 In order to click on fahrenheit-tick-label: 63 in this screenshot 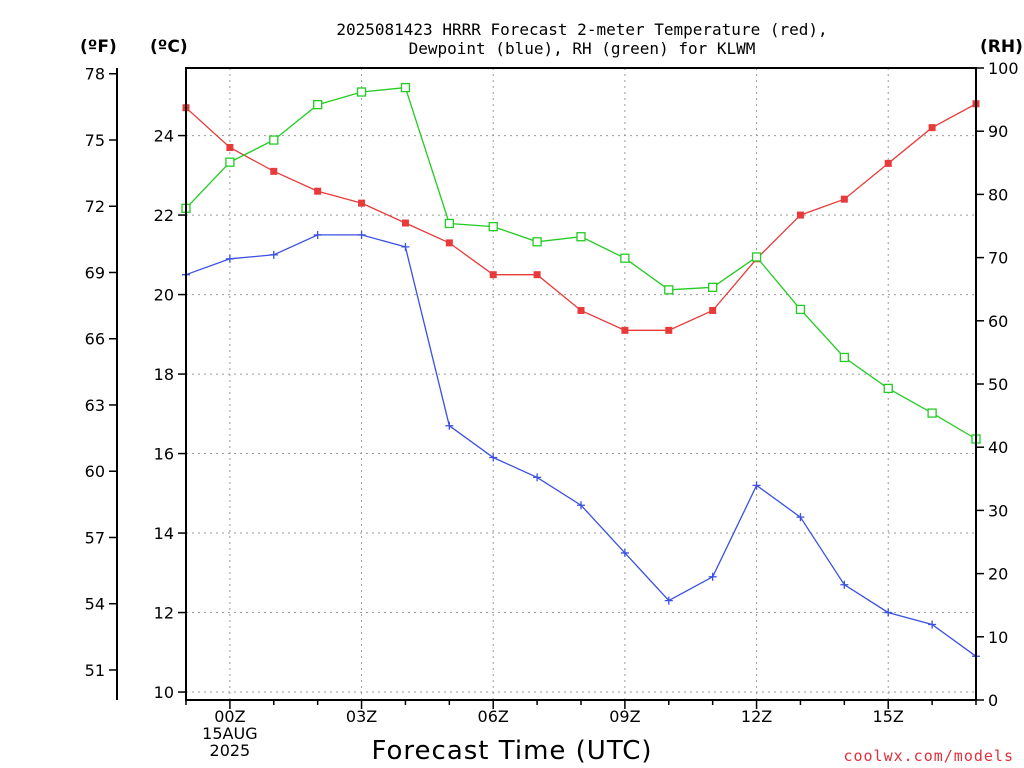, I will do `click(95, 405)`.